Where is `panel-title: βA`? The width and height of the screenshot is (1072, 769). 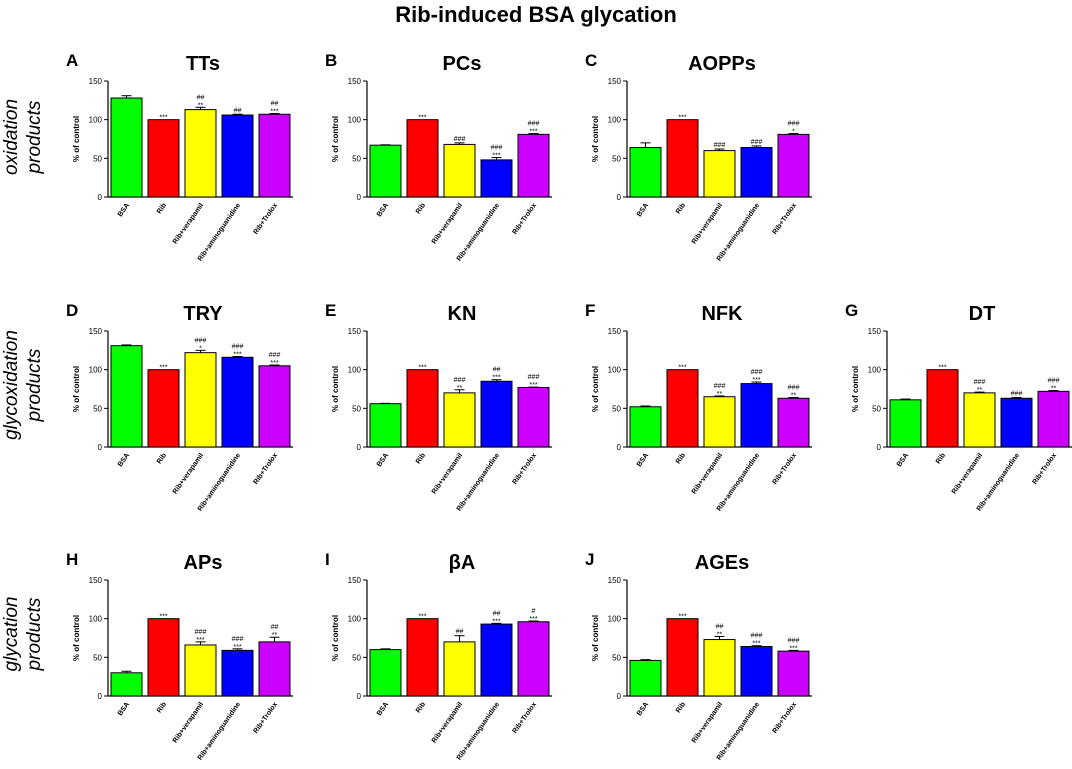 panel-title: βA is located at coordinates (462, 563).